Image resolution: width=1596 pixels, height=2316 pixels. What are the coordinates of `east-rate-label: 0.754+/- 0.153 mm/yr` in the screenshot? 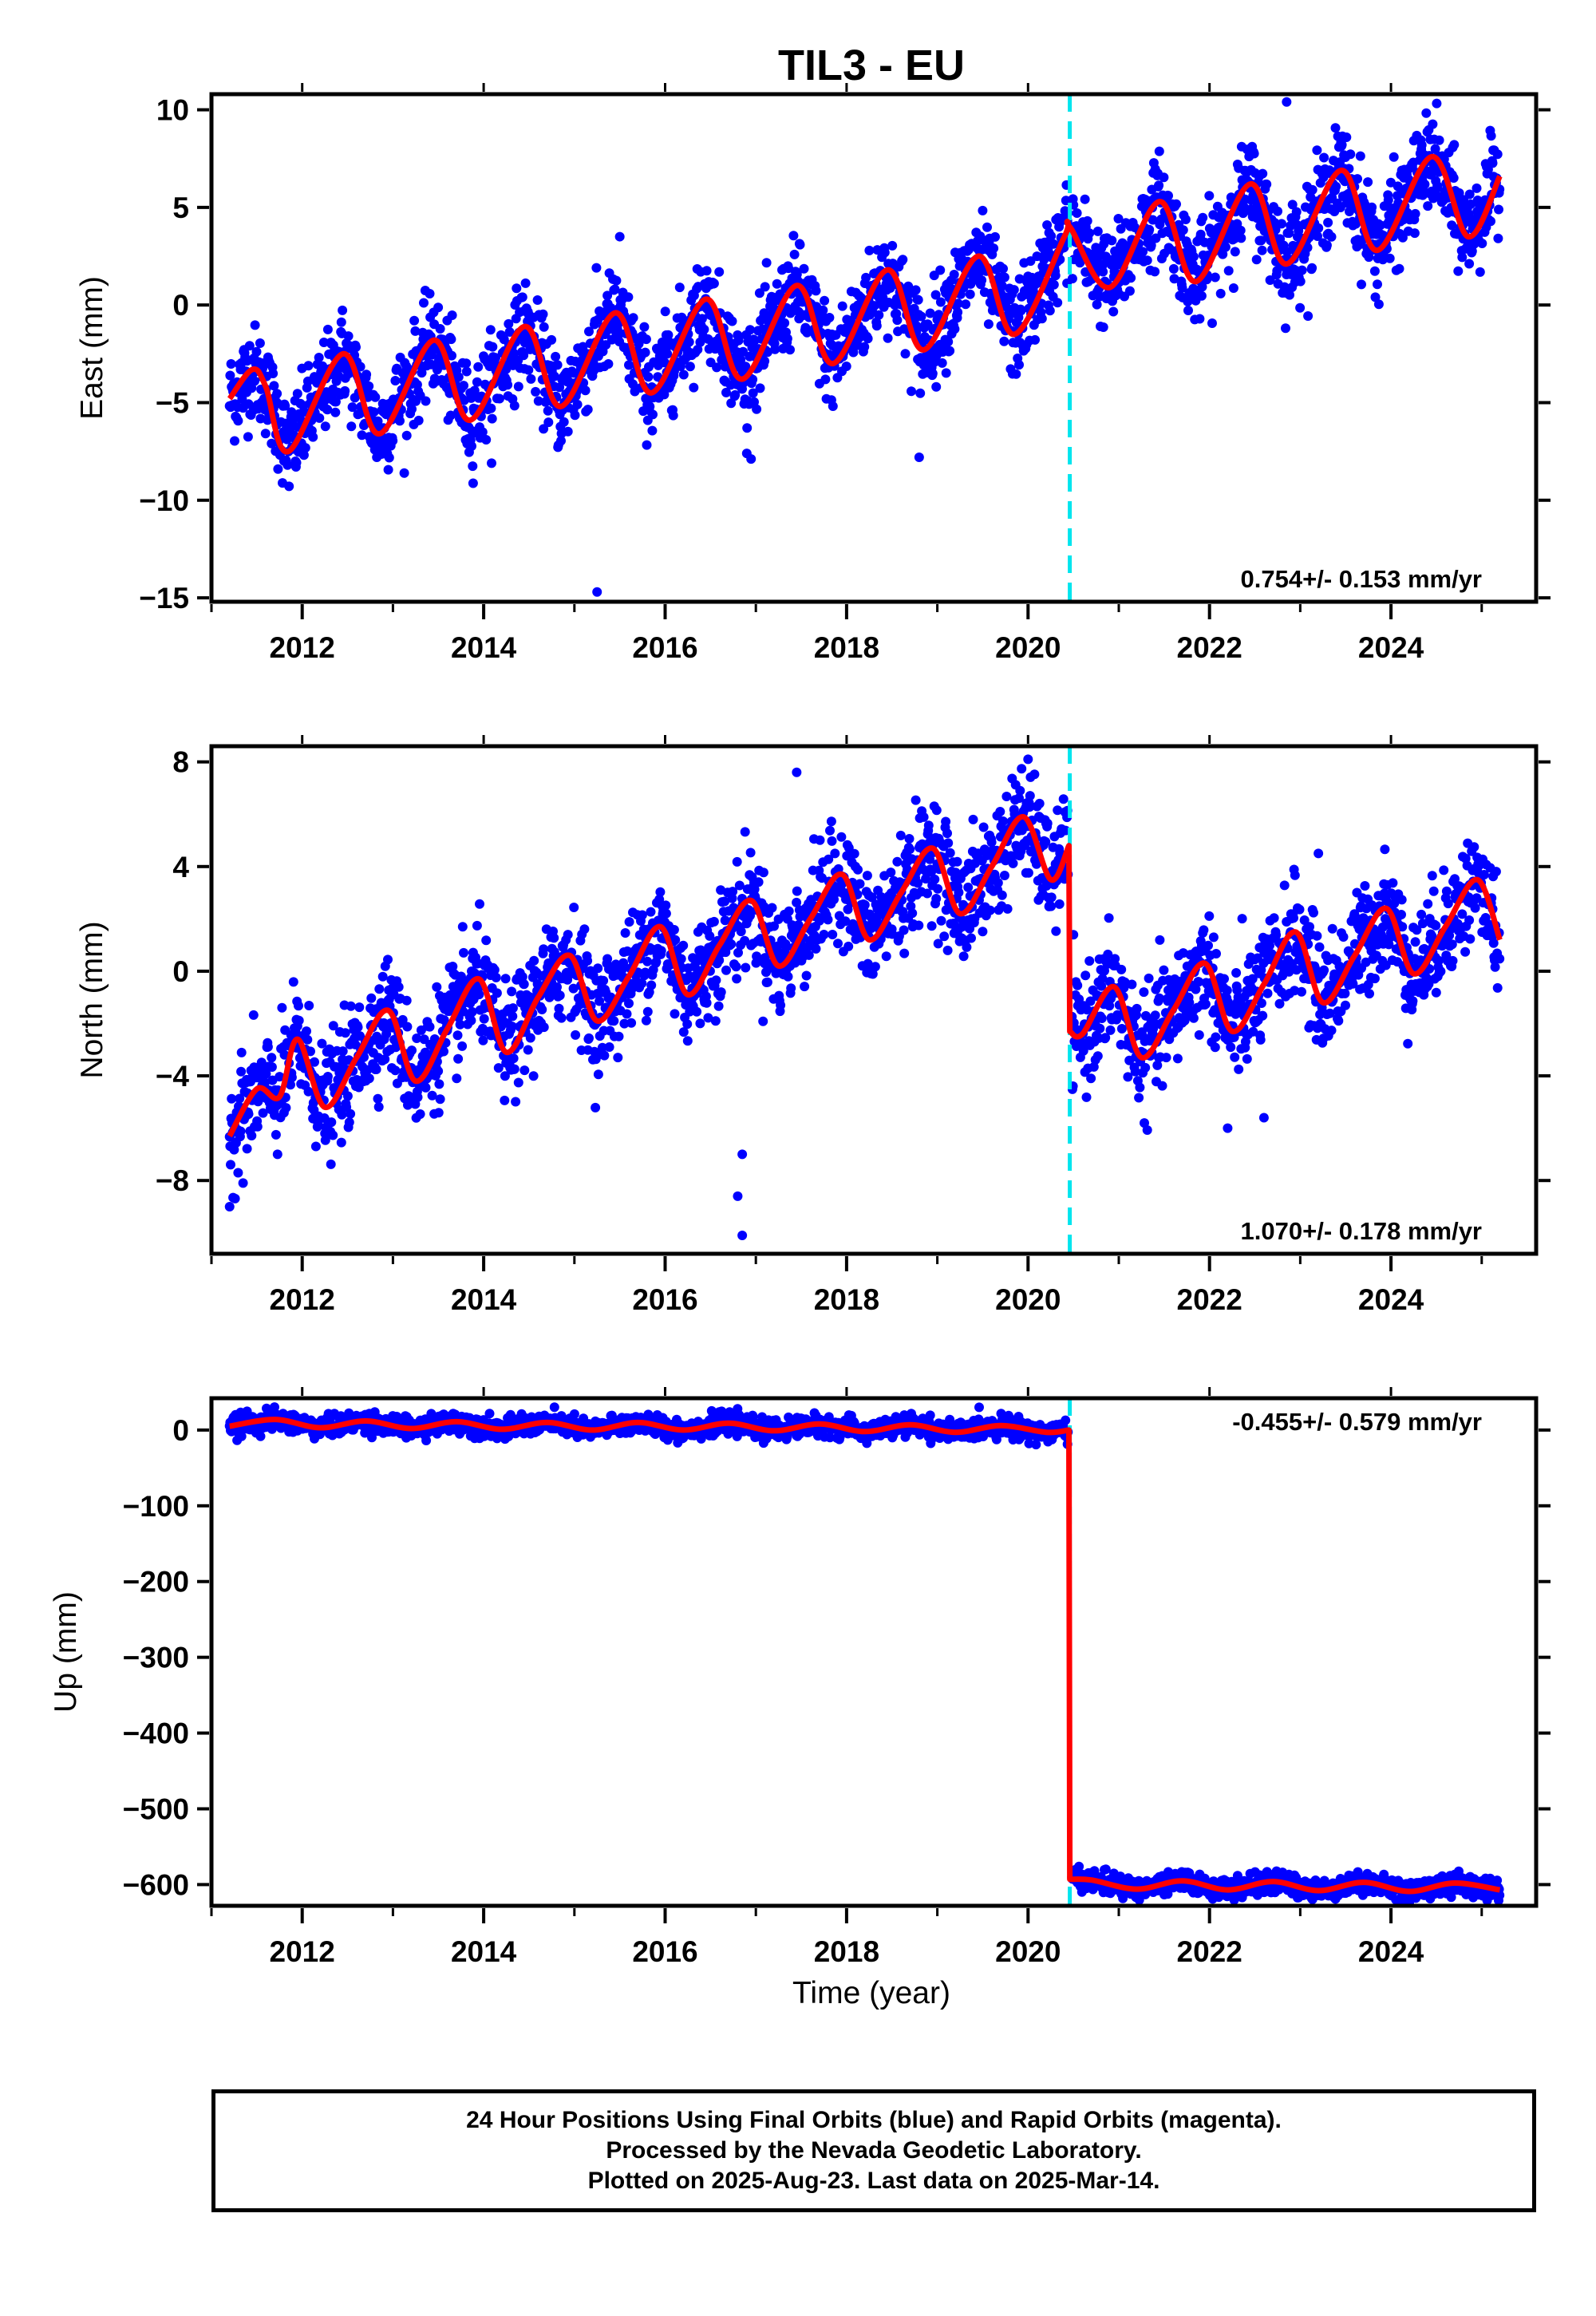 It's located at (1361, 579).